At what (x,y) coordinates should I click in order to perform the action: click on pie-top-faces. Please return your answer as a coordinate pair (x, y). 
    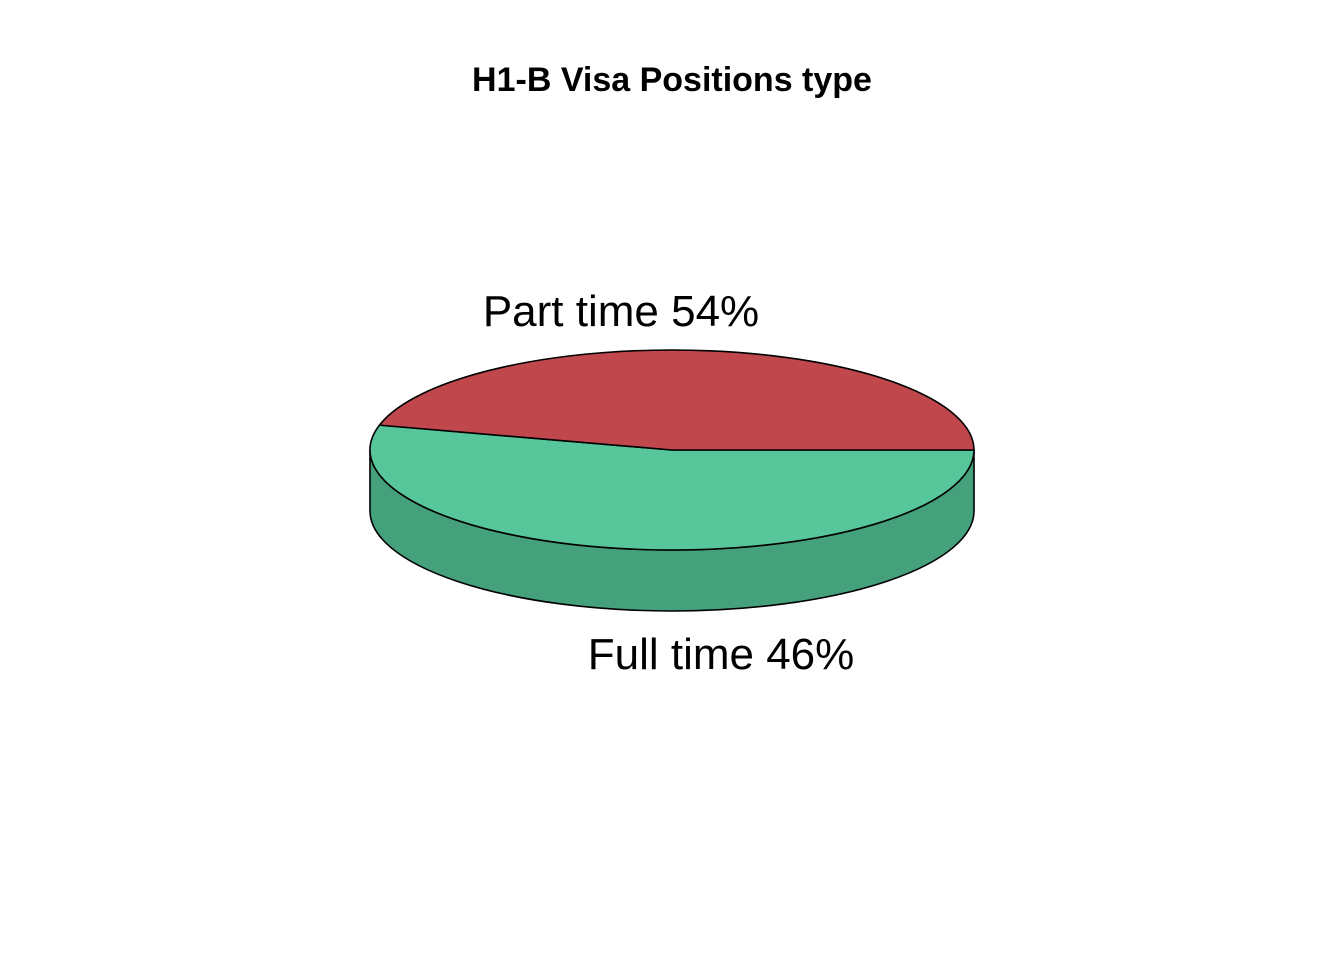
    Looking at the image, I should click on (672, 450).